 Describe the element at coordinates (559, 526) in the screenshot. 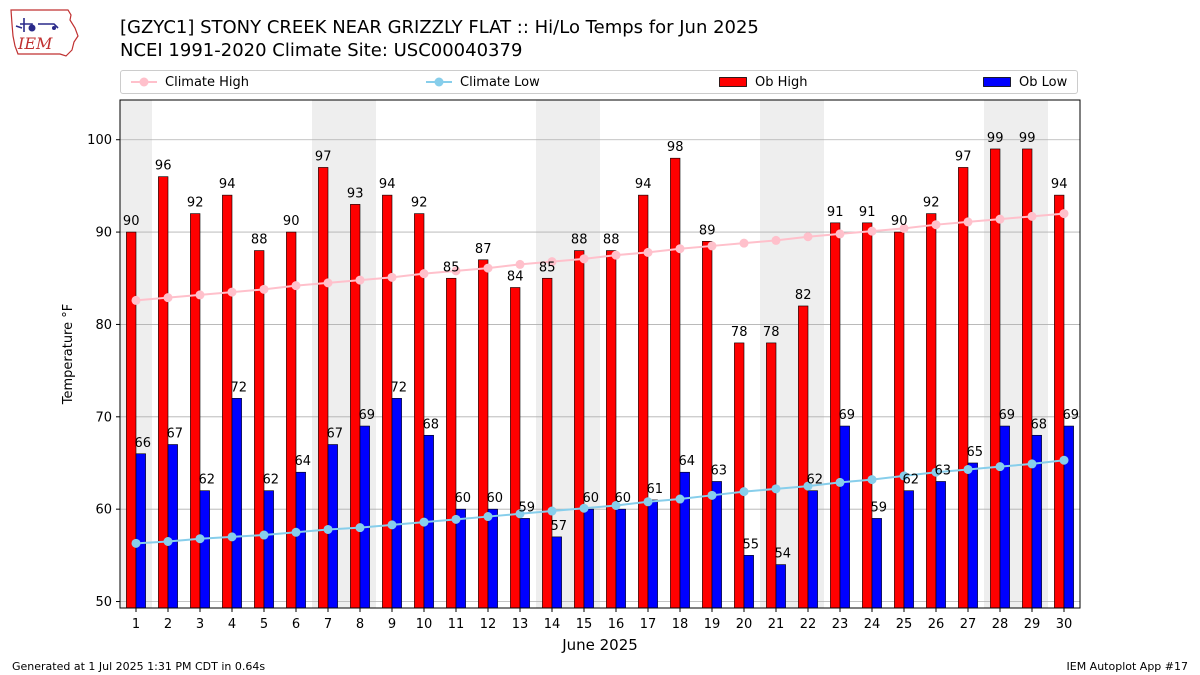

I see `ob-low-label-14: 57` at that location.